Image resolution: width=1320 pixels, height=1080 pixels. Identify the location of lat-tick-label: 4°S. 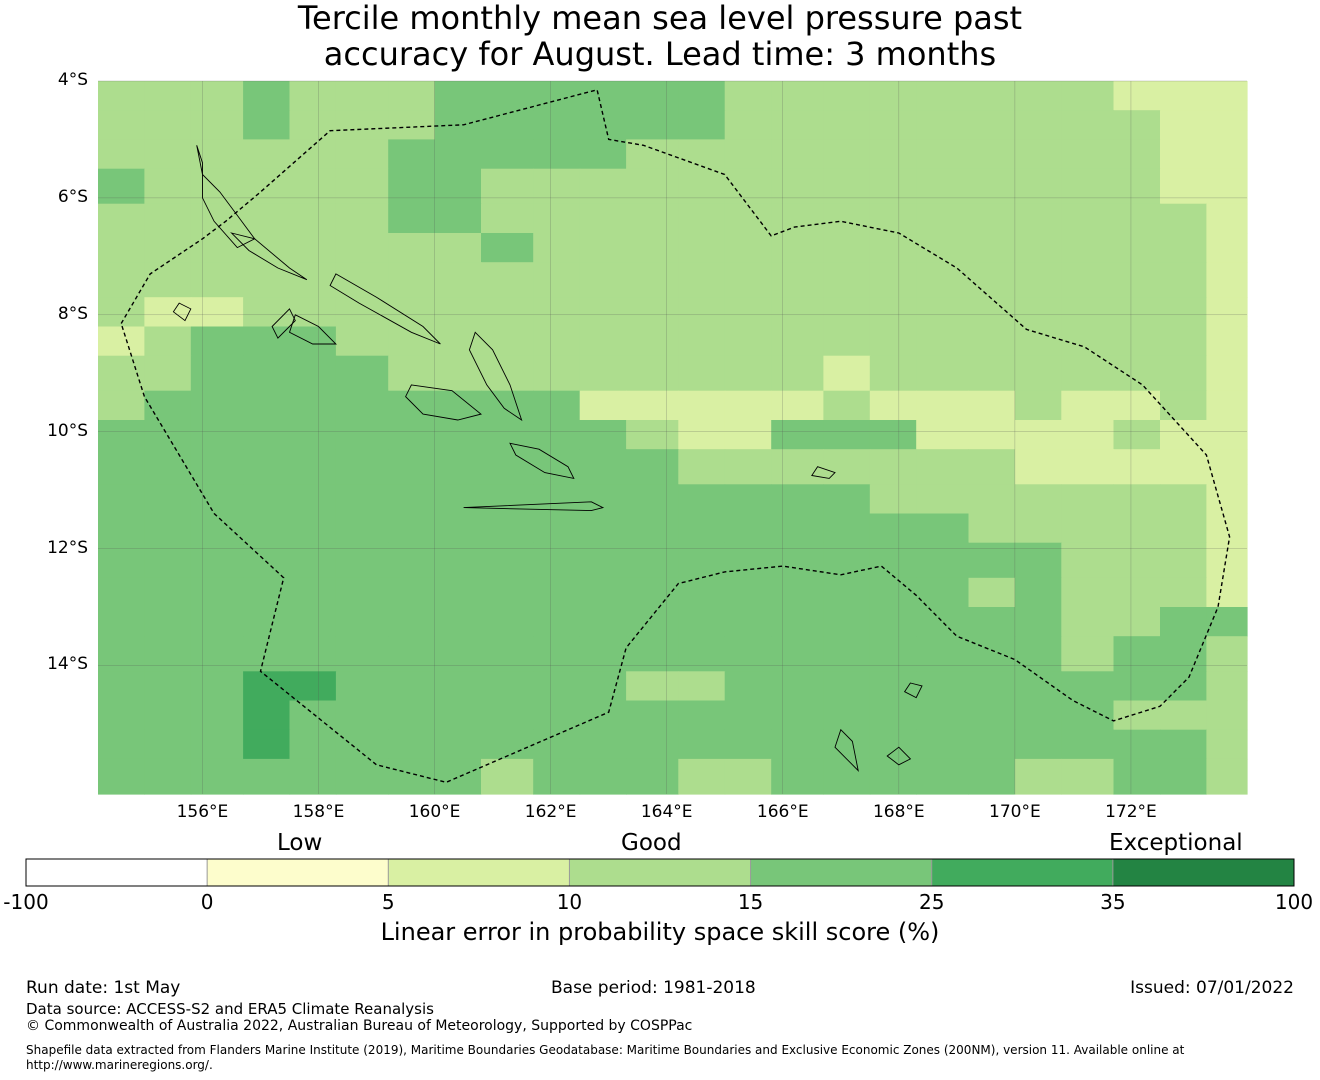
(72, 80).